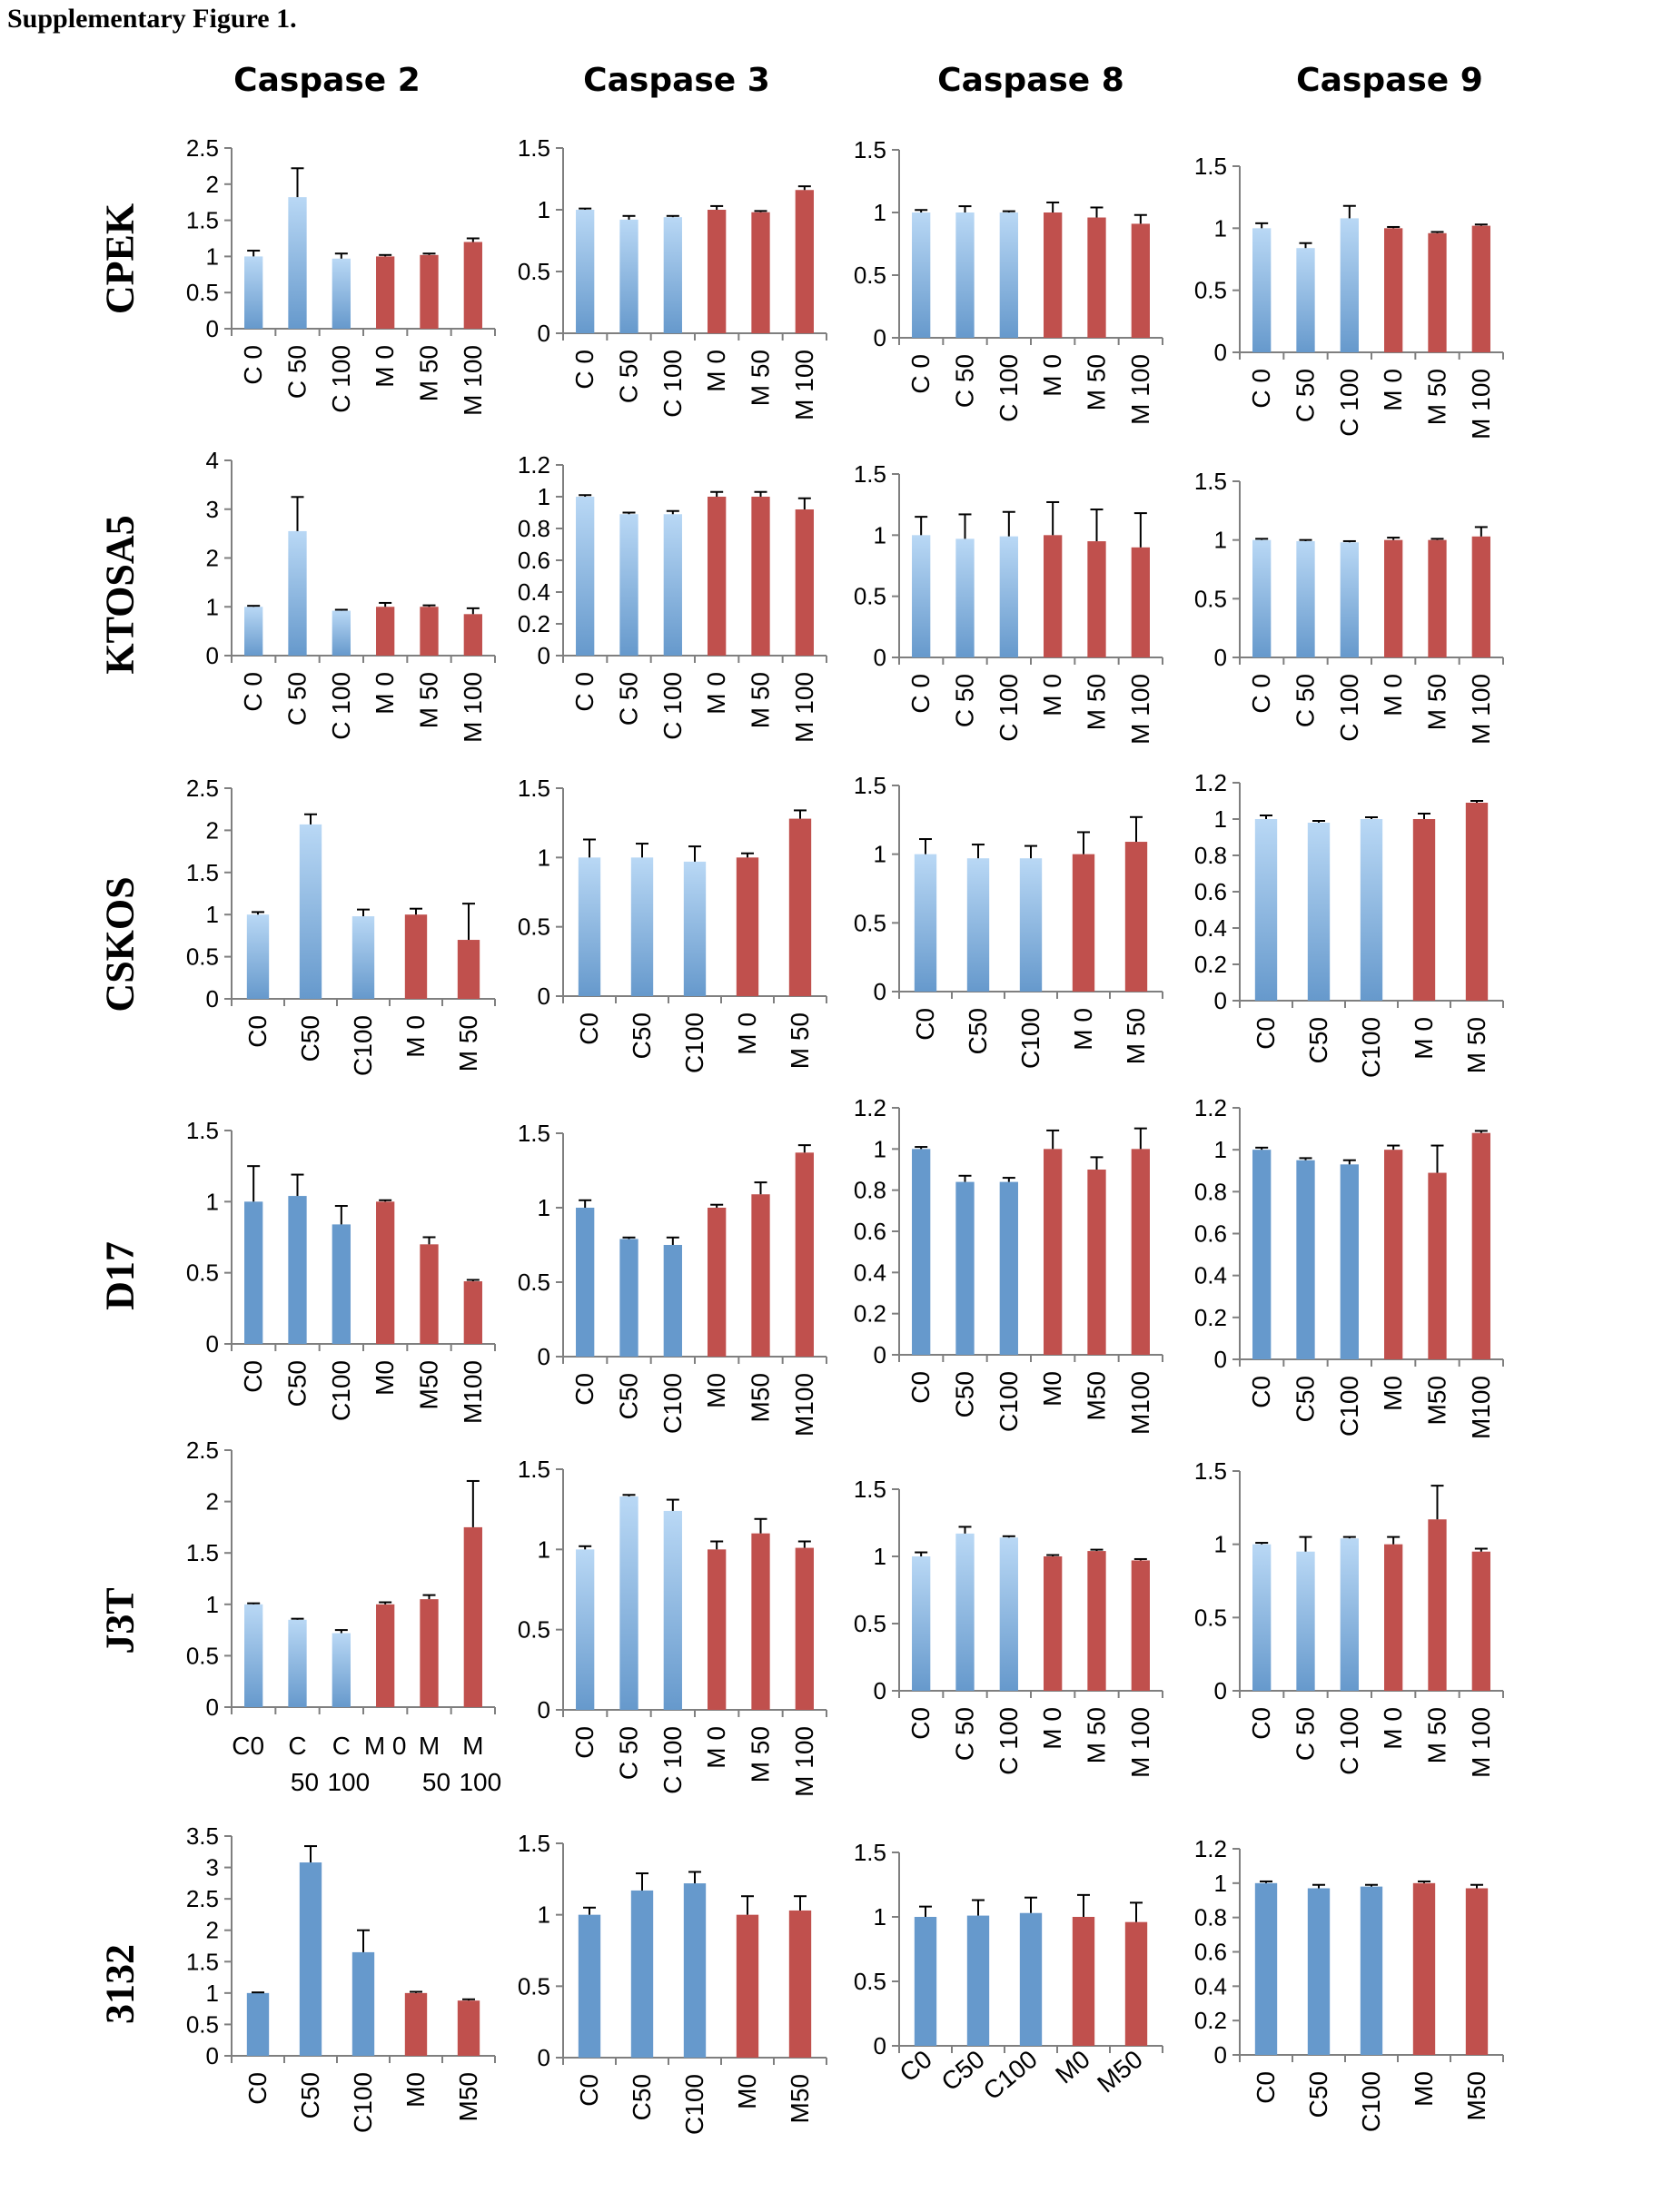  Describe the element at coordinates (1210, 965) in the screenshot. I see `y-tick-label: 0.2` at that location.